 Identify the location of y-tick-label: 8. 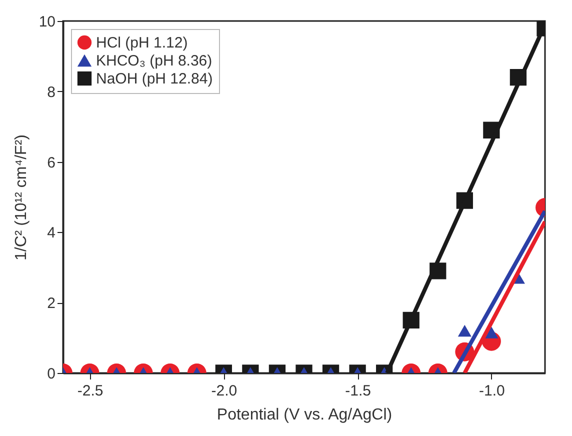
(51, 92).